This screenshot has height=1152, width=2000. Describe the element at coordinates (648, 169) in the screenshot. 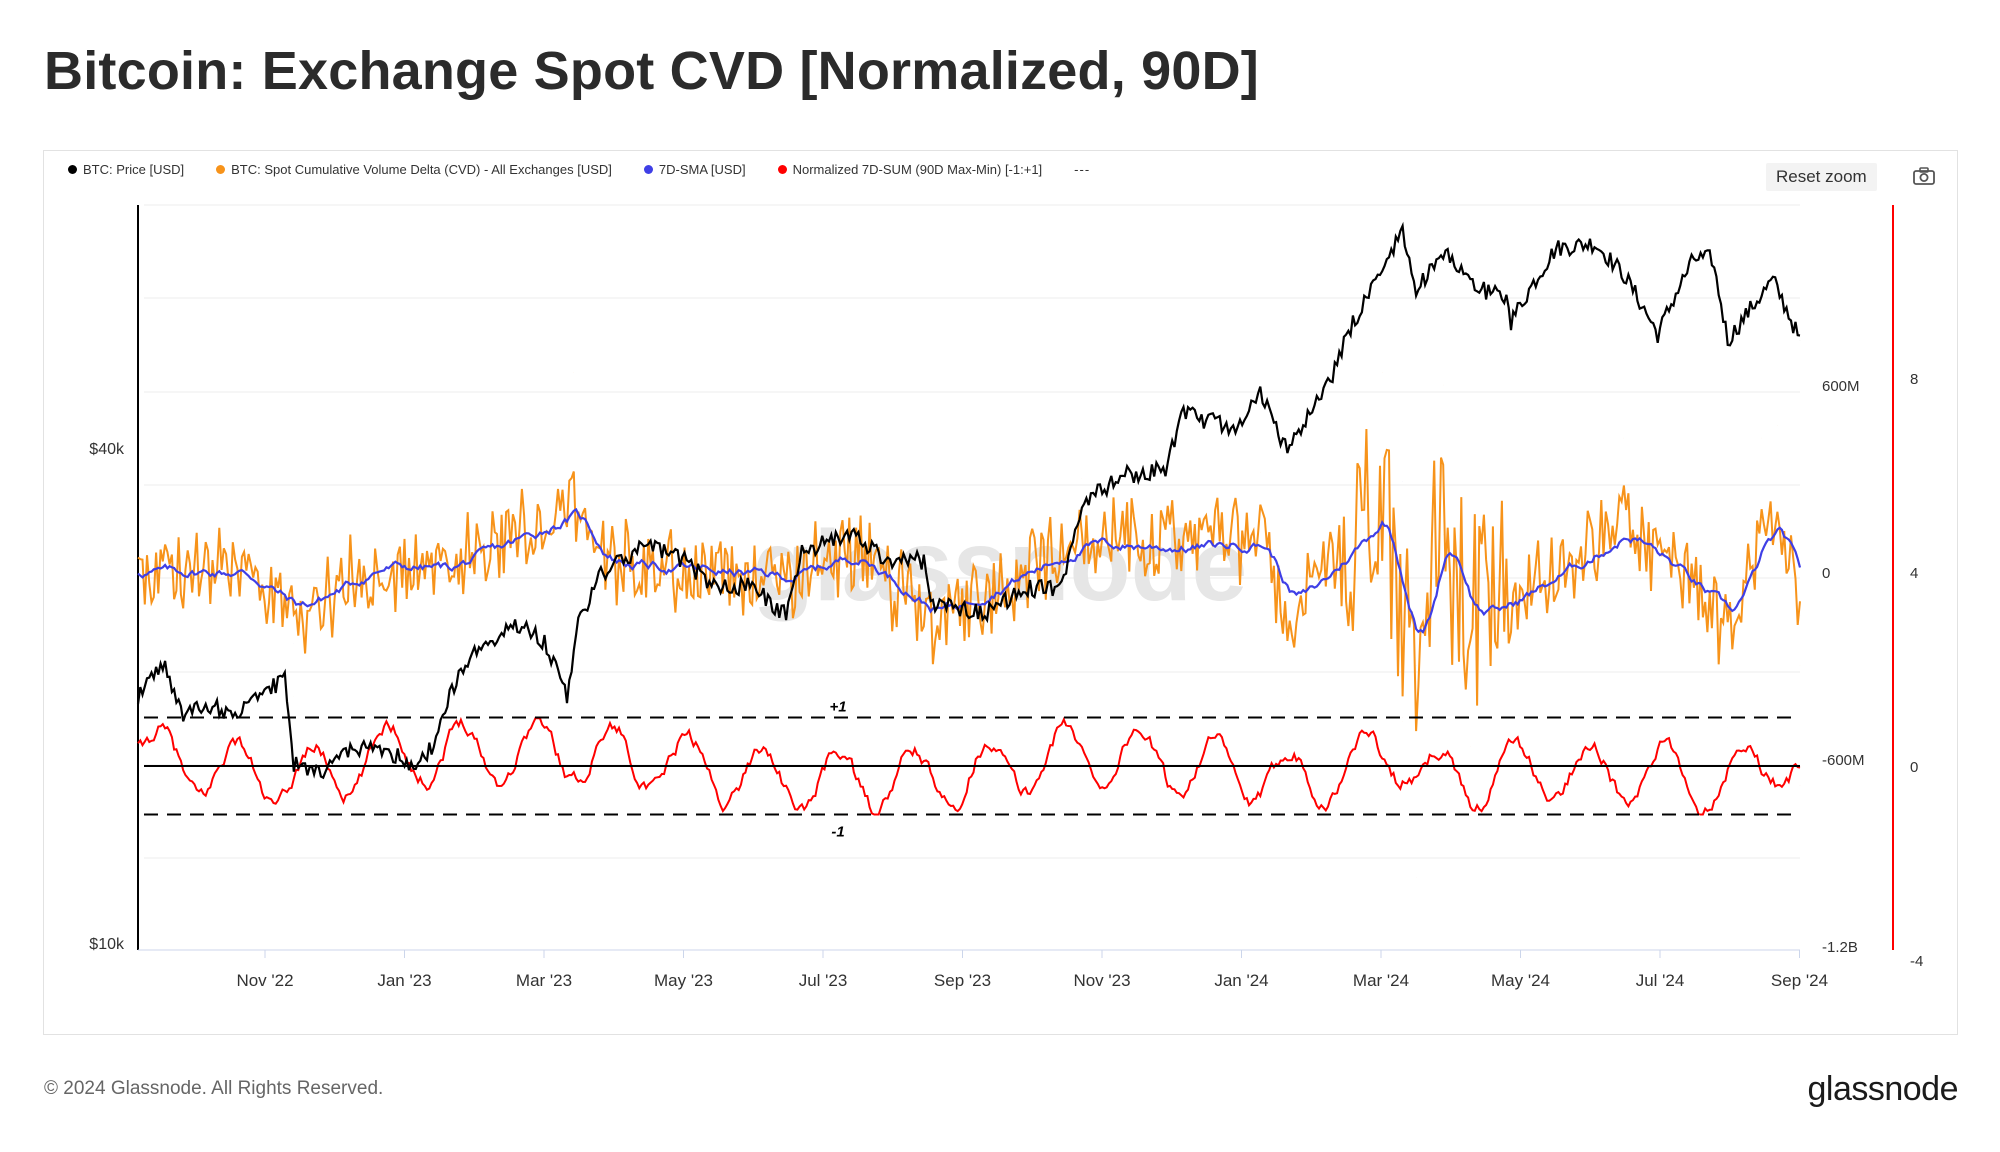

I see `legend-dot-sma-icon` at that location.